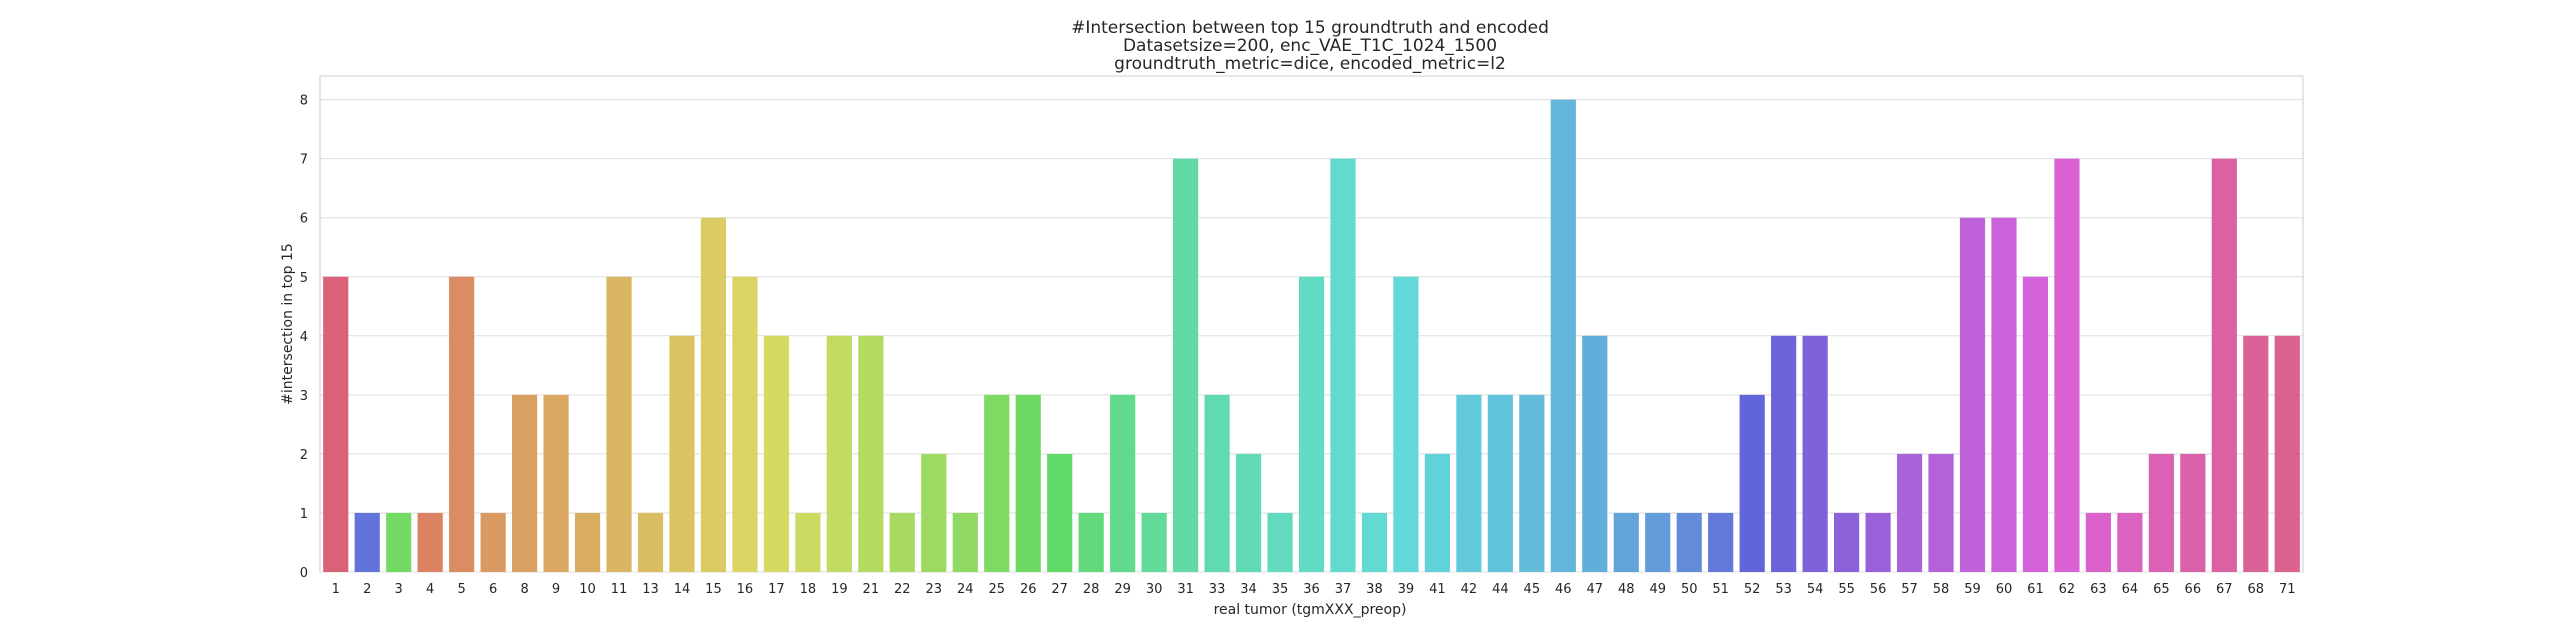  I want to click on x-tick-label: 23, so click(934, 589).